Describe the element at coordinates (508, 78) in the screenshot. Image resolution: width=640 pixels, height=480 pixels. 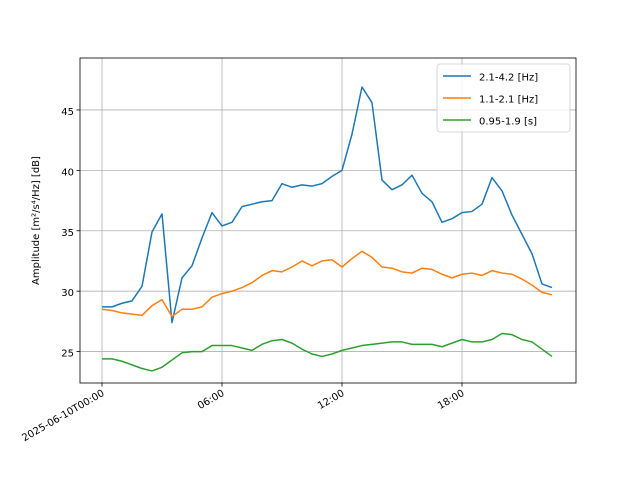
I see `legend-label-1: 2.1-4.2 [Hz]` at that location.